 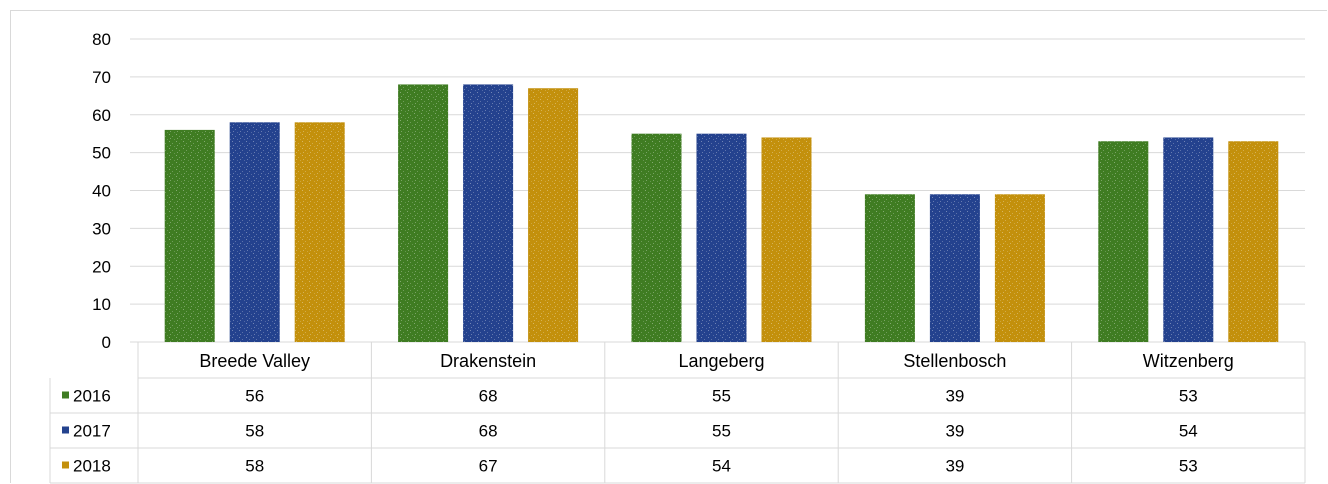 I want to click on legend-label-2017: 2017, so click(x=92, y=431).